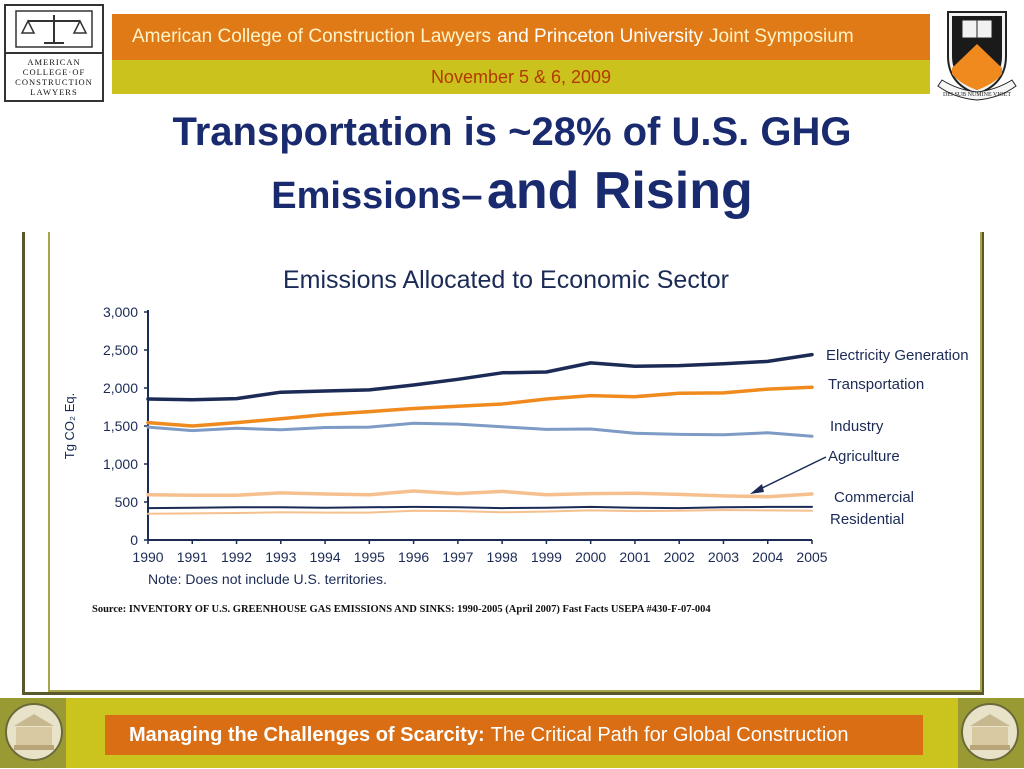 The image size is (1024, 769). Describe the element at coordinates (990, 732) in the screenshot. I see `parthenon-right-icon` at that location.